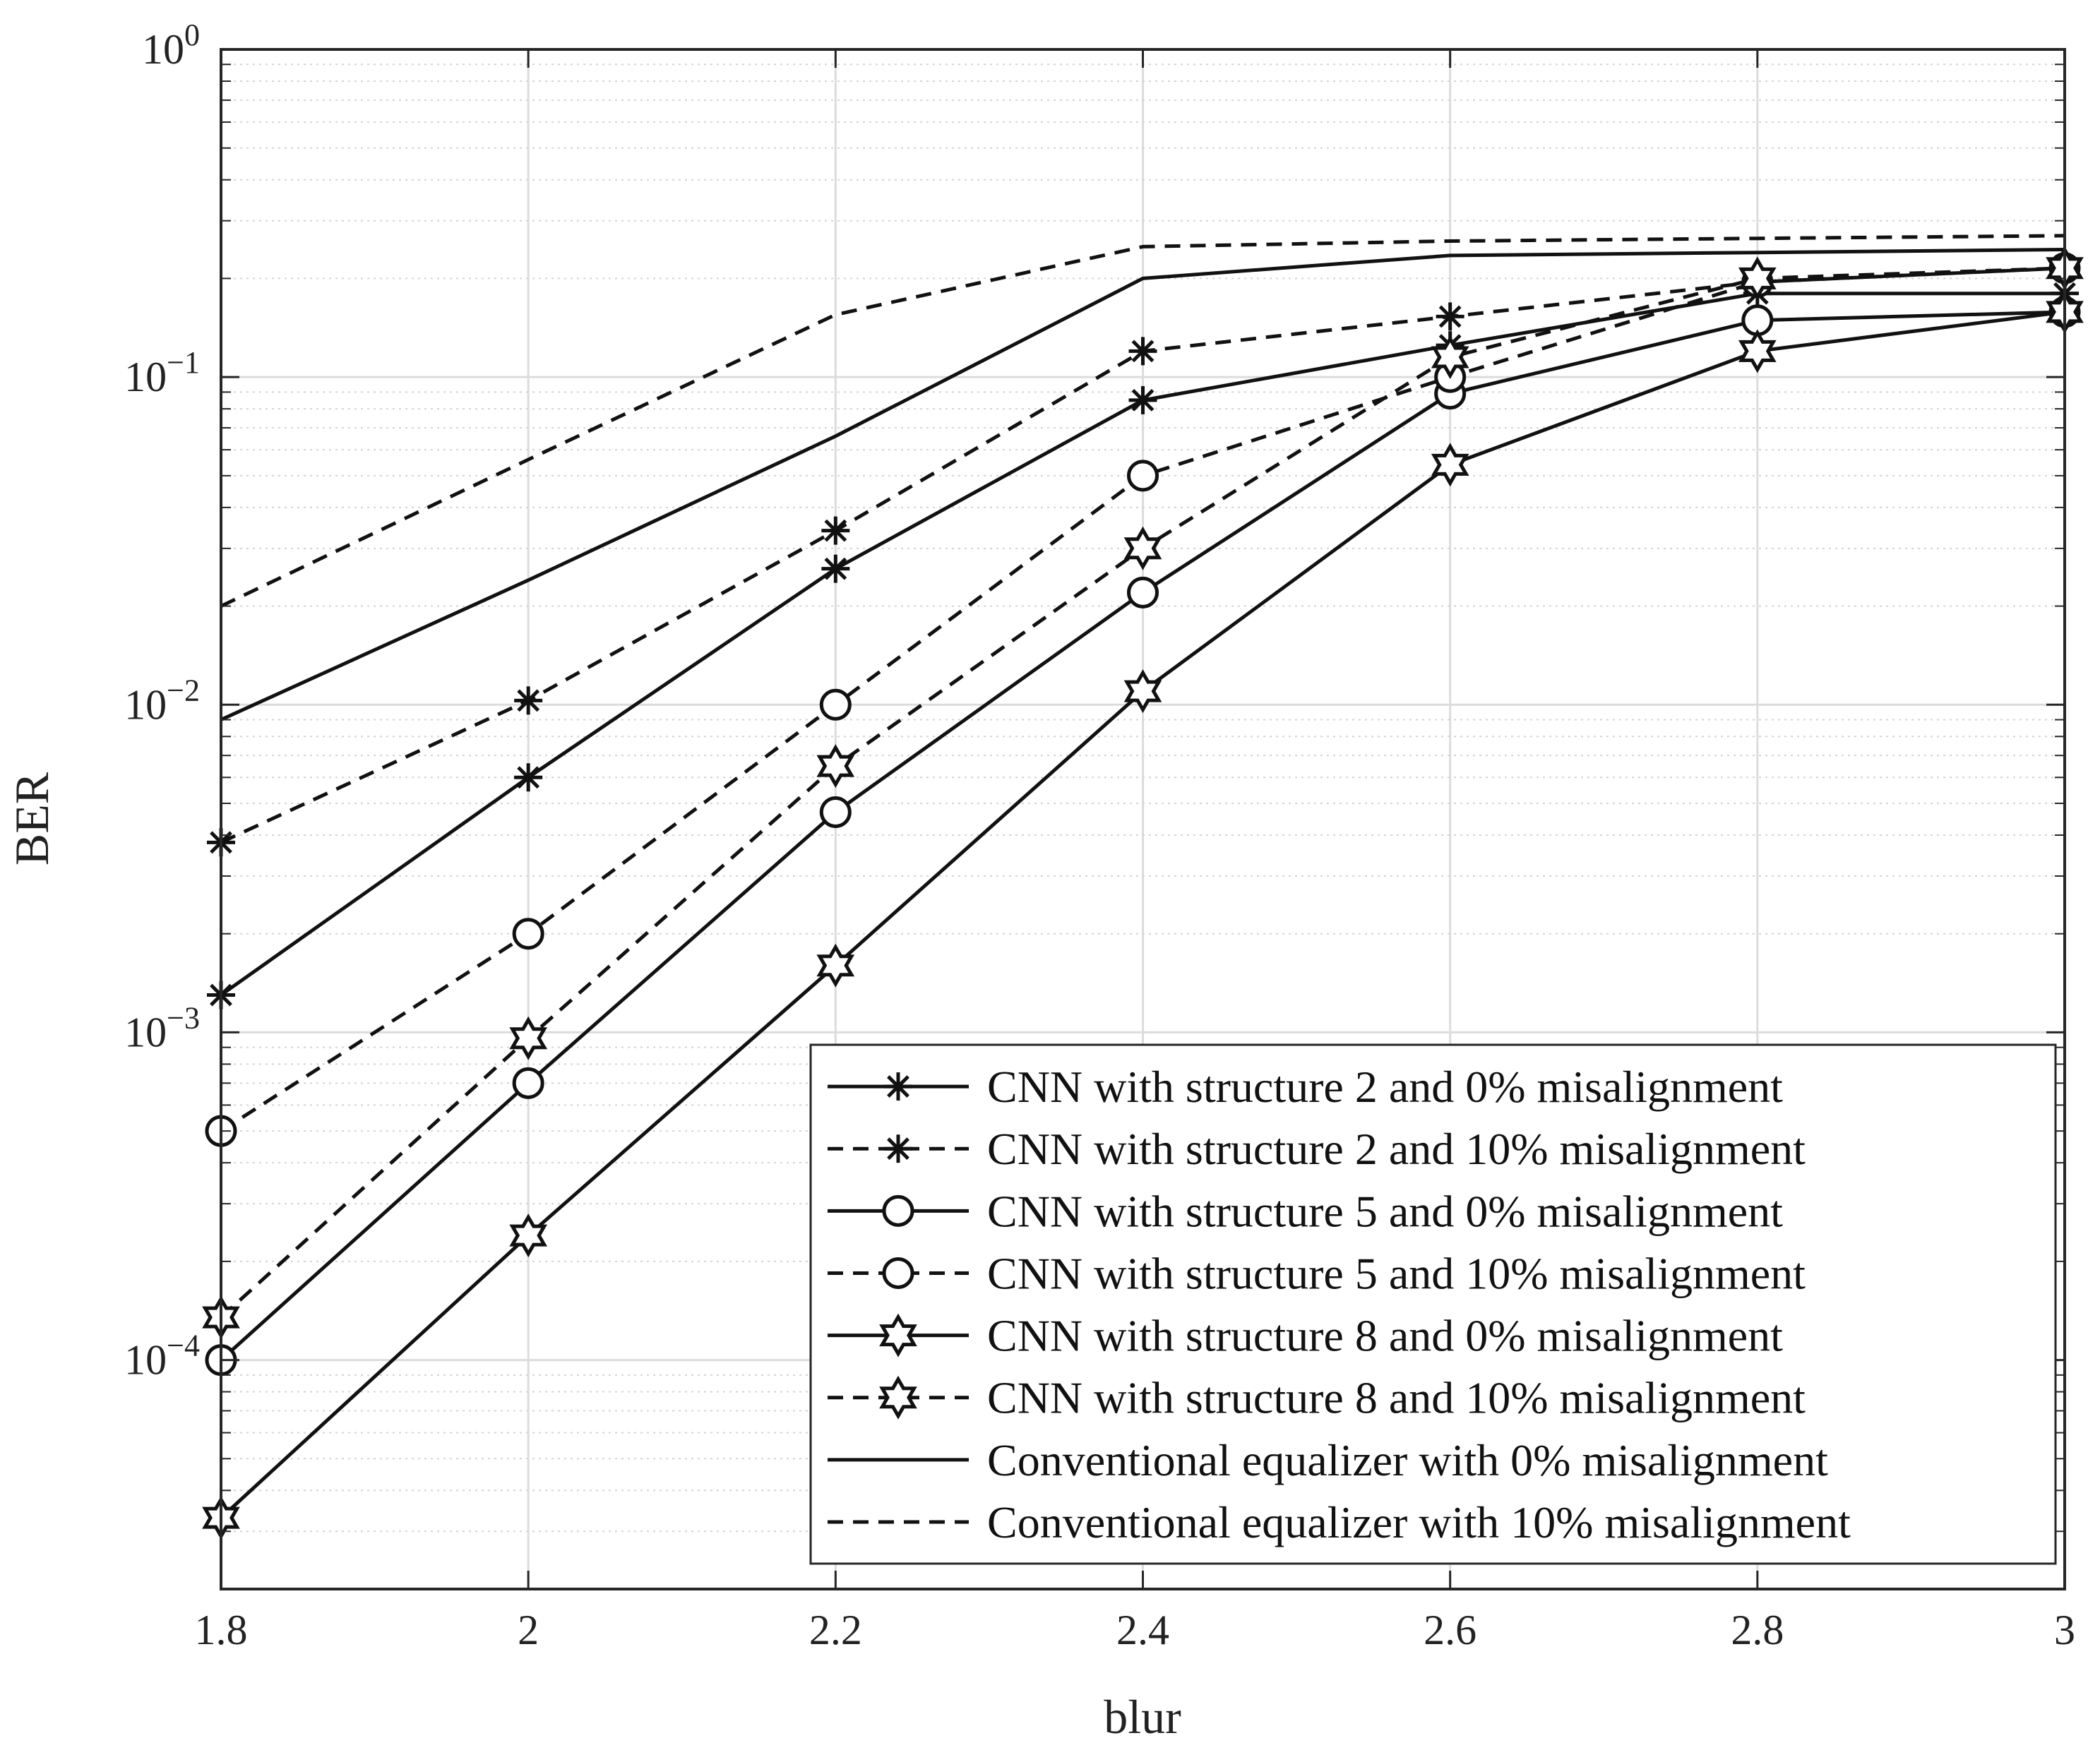  I want to click on x-tick-label: 2.8, so click(1758, 1630).